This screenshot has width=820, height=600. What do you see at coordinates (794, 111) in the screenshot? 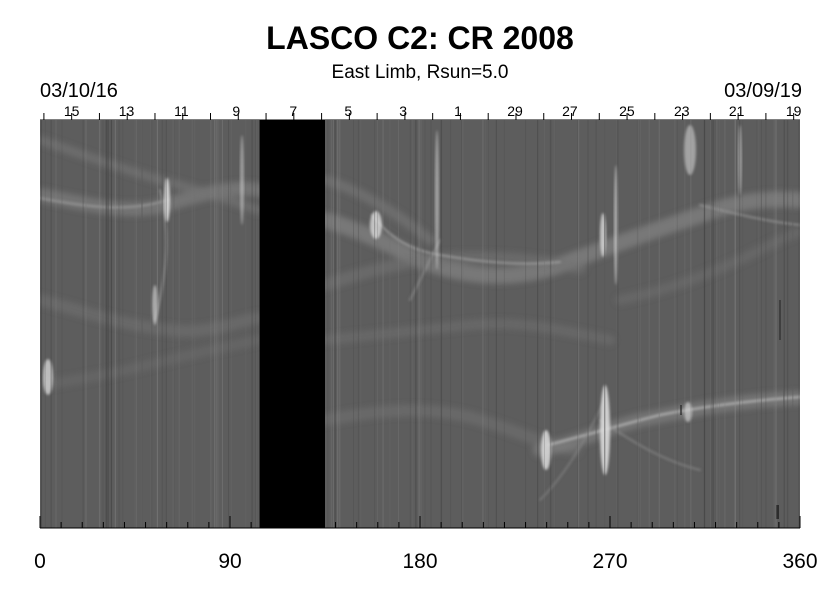
I see `day-label: 19` at bounding box center [794, 111].